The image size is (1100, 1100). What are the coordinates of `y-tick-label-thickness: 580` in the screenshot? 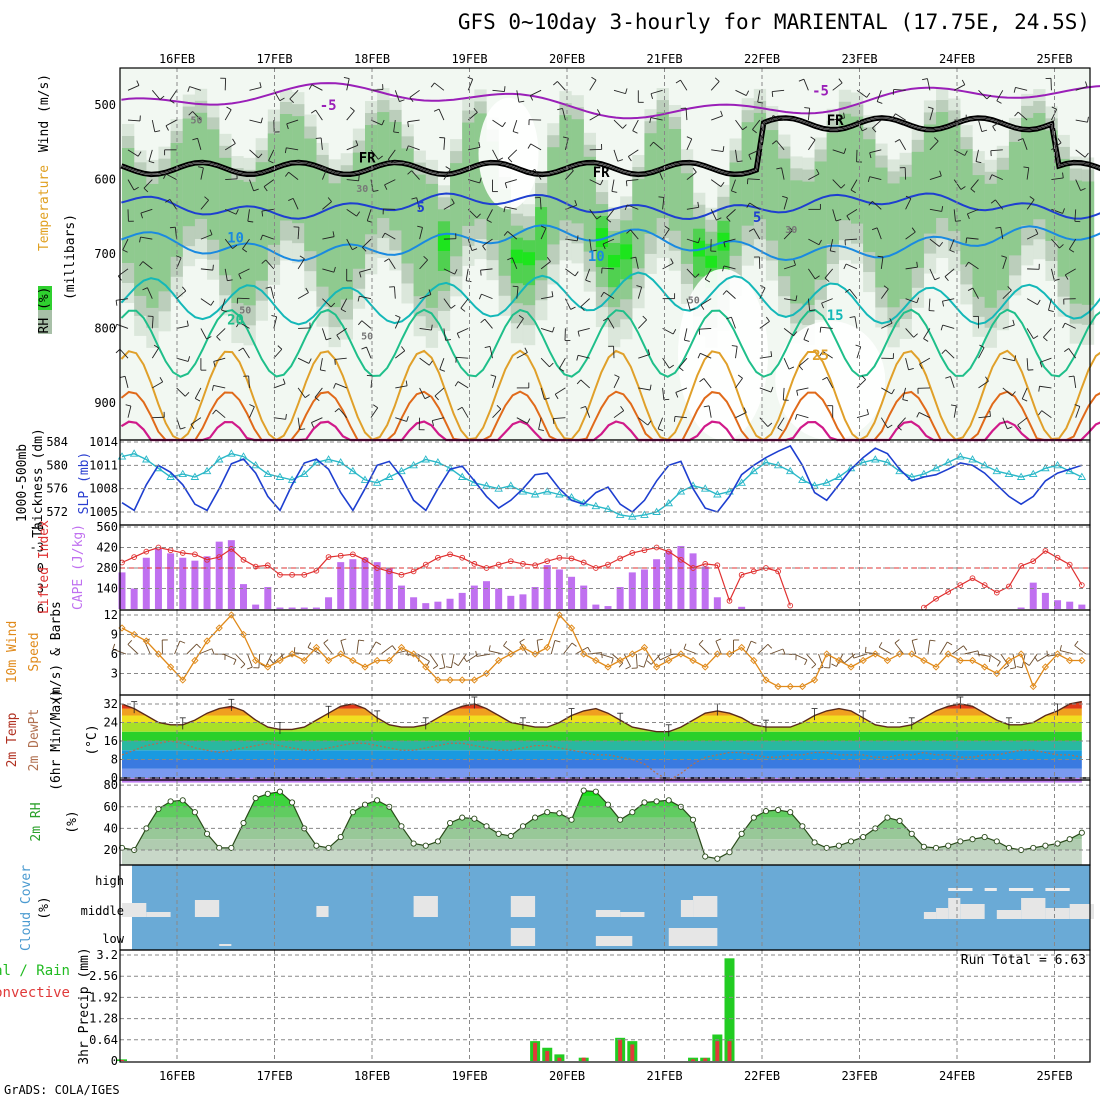 It's located at (57, 465).